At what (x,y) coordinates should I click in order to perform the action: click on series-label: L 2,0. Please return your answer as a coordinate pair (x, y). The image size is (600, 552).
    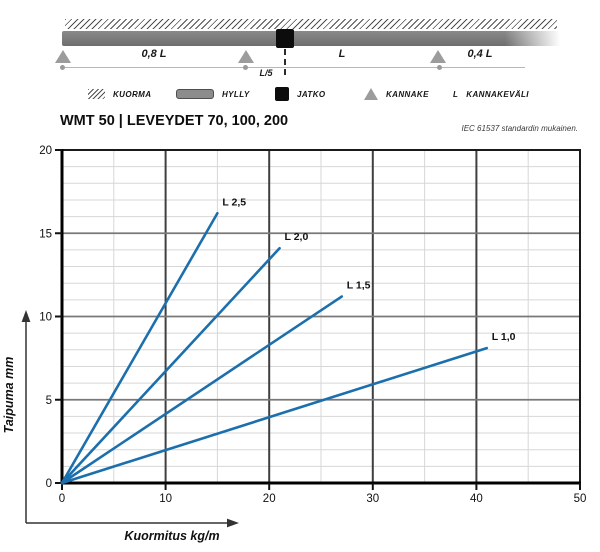
    Looking at the image, I should click on (297, 237).